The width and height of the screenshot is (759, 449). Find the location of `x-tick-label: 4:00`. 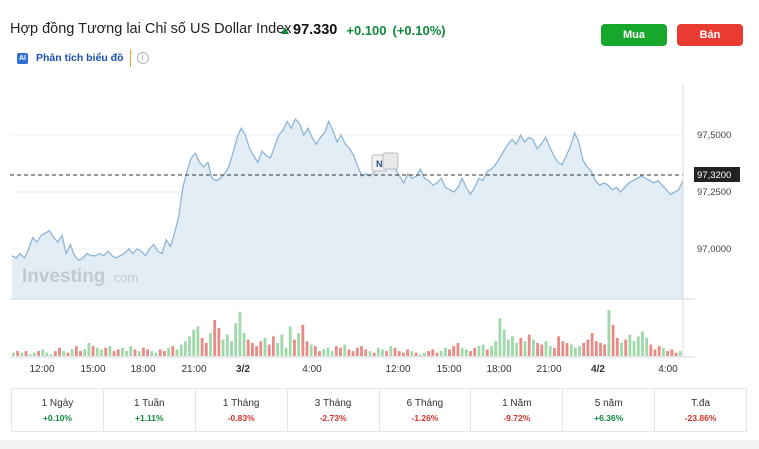

x-tick-label: 4:00 is located at coordinates (312, 369).